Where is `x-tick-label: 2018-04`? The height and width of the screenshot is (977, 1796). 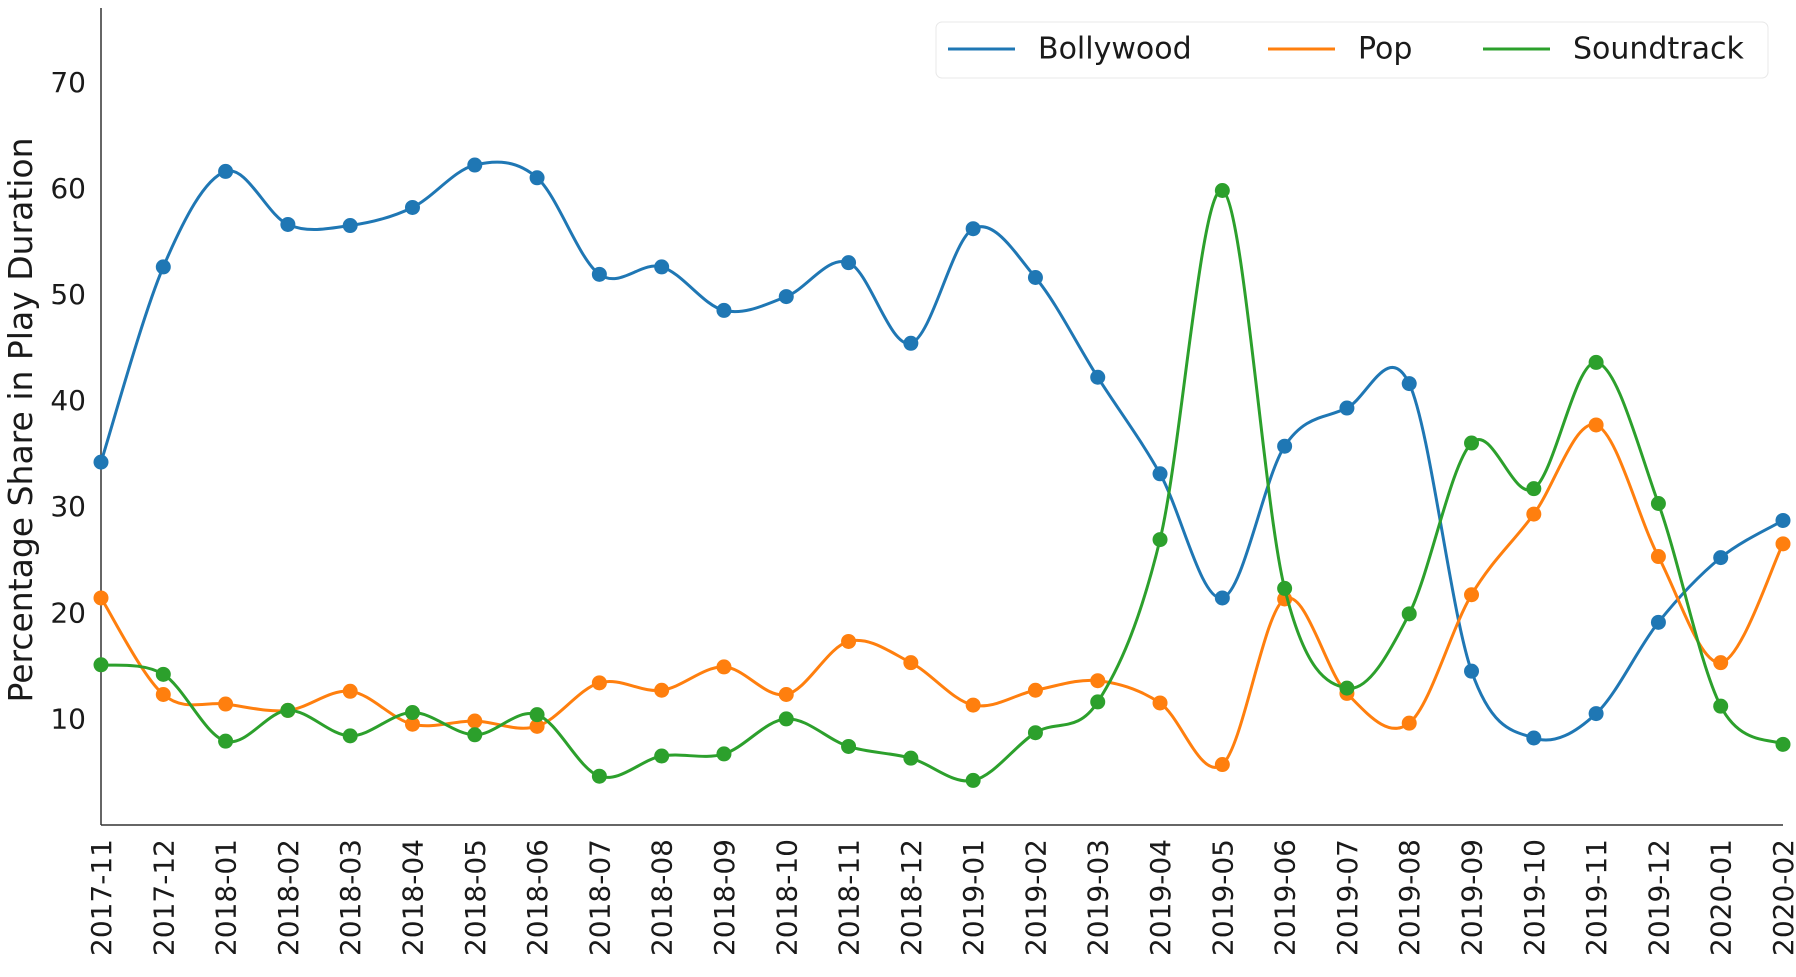 x-tick-label: 2018-04 is located at coordinates (412, 897).